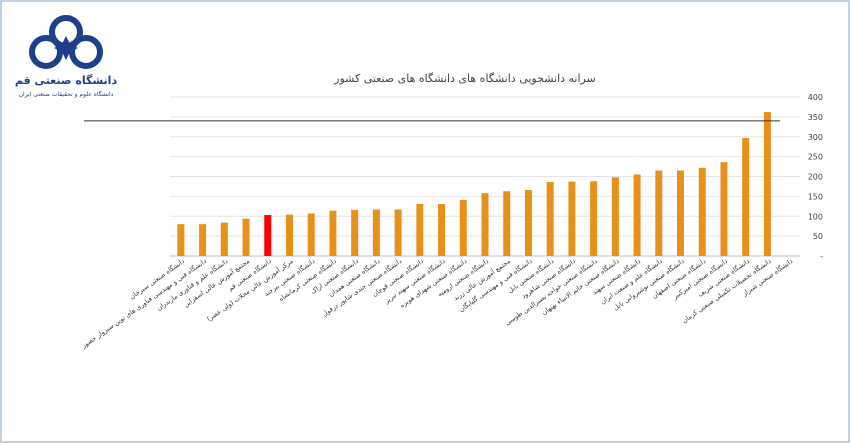 The image size is (850, 443). Describe the element at coordinates (821, 256) in the screenshot. I see `y-tick-label: -` at that location.